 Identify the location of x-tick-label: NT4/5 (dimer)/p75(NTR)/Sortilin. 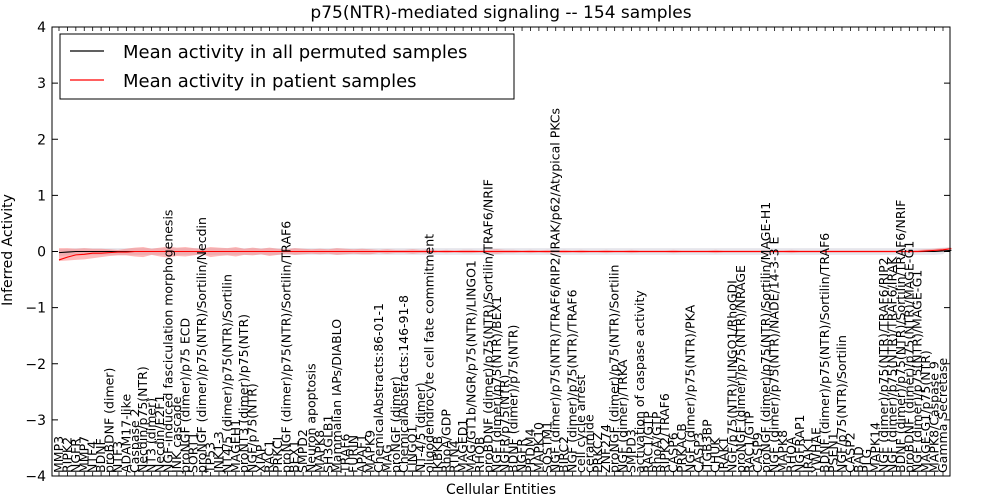
(226, 373).